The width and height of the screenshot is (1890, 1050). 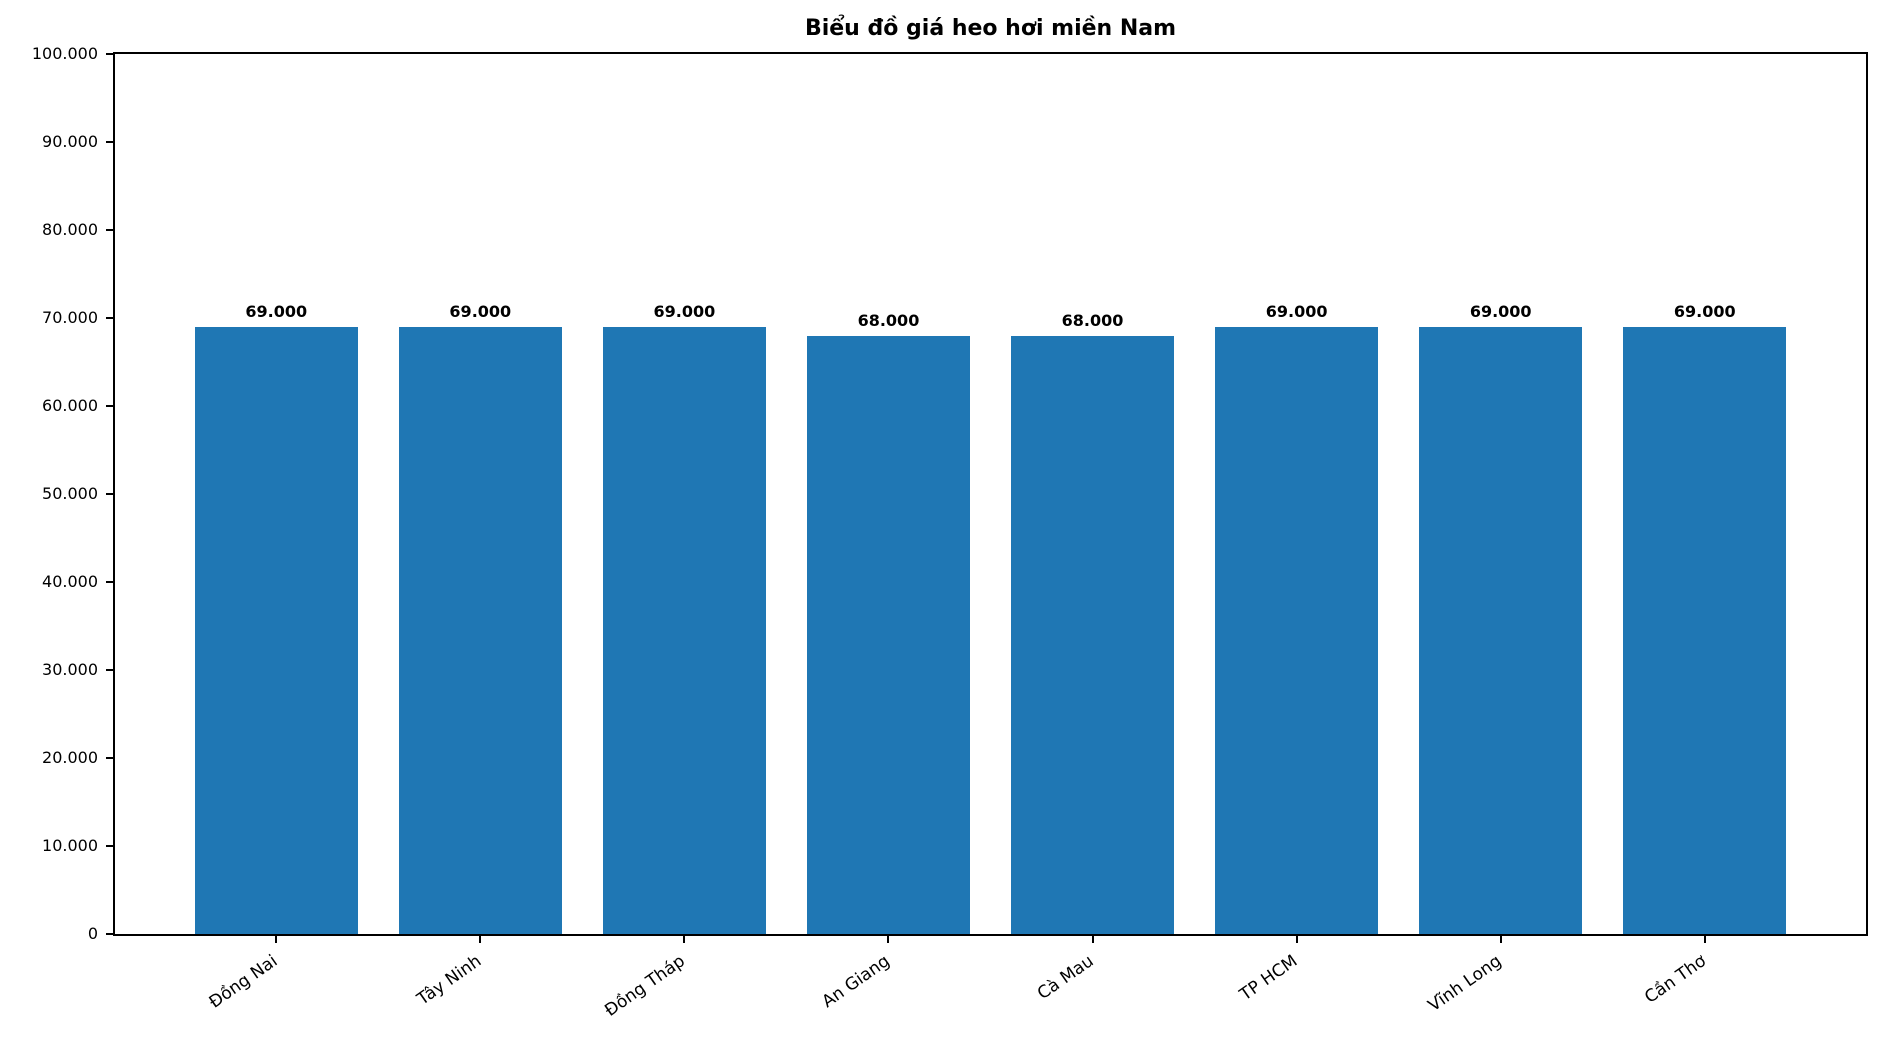 What do you see at coordinates (990, 28) in the screenshot?
I see `chart-title: Biểu đồ giá heo hơi miền Nam` at bounding box center [990, 28].